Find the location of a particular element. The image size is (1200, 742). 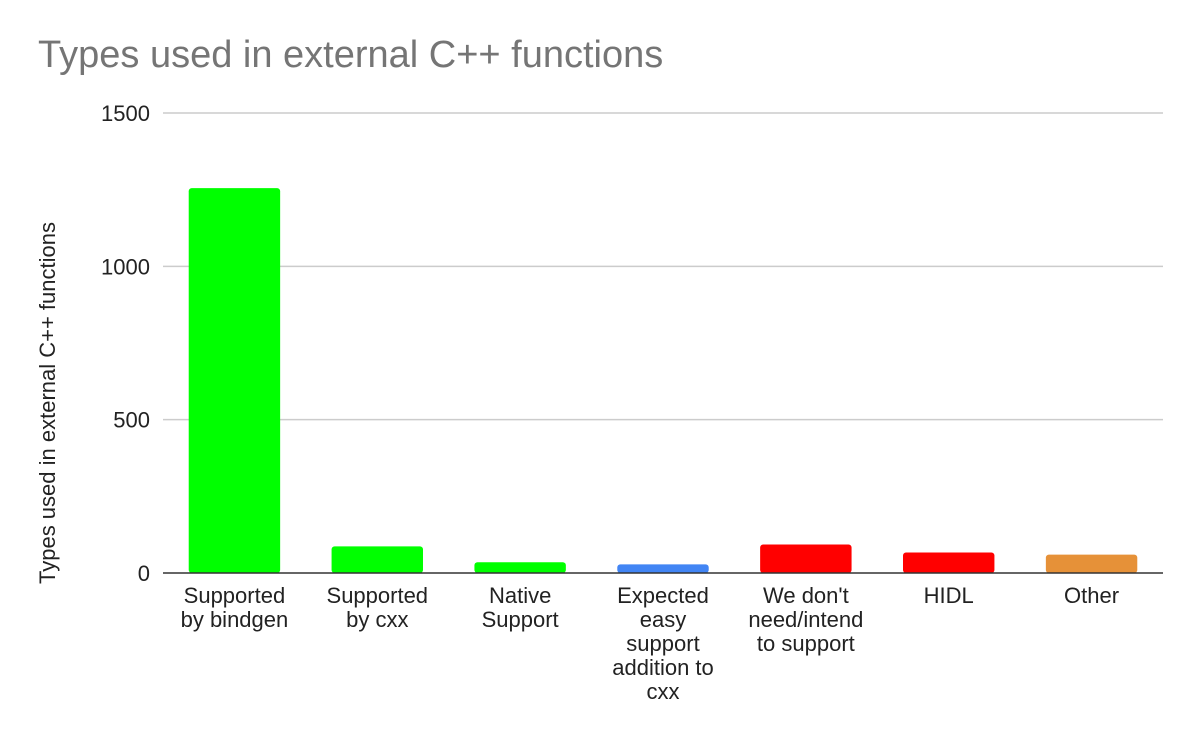

chart-title: Types used in external C++ functions is located at coordinates (351, 55).